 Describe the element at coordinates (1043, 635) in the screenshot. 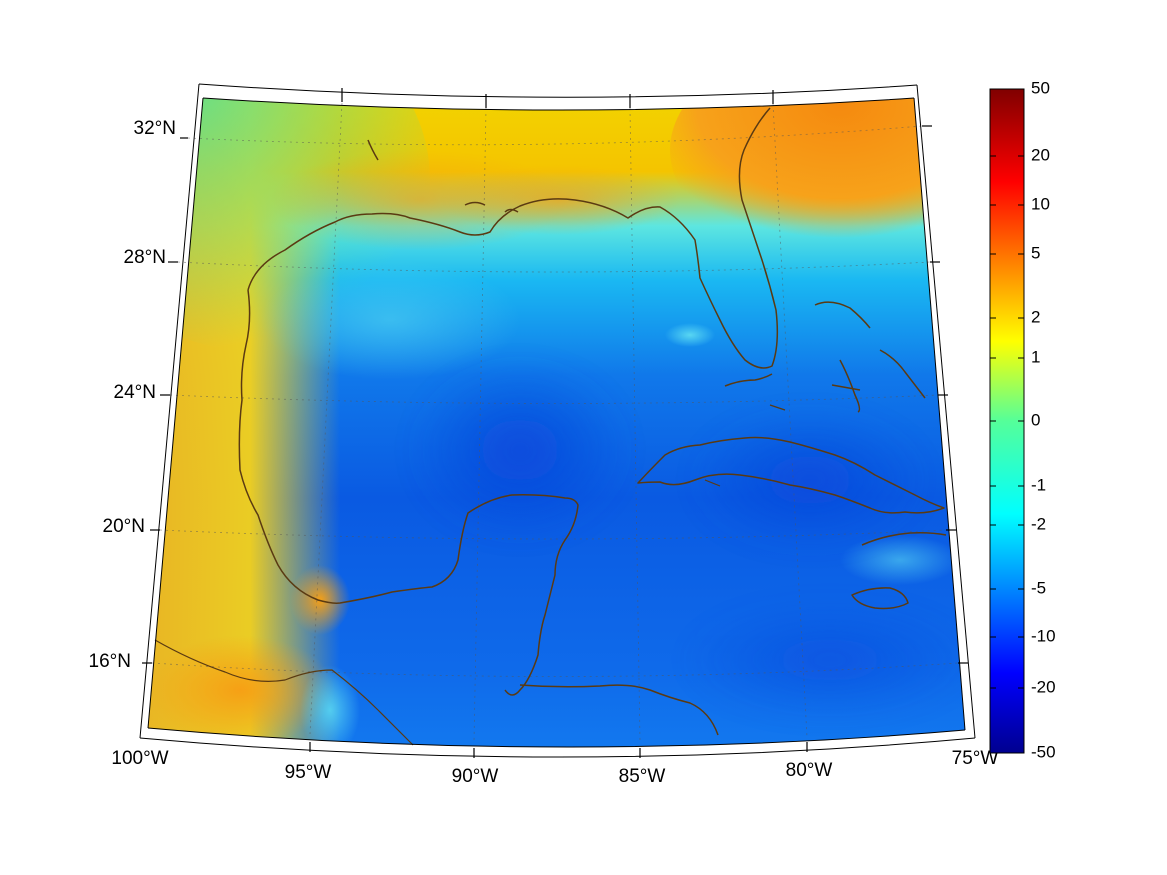

I see `colorbar-tick-label: -10` at that location.